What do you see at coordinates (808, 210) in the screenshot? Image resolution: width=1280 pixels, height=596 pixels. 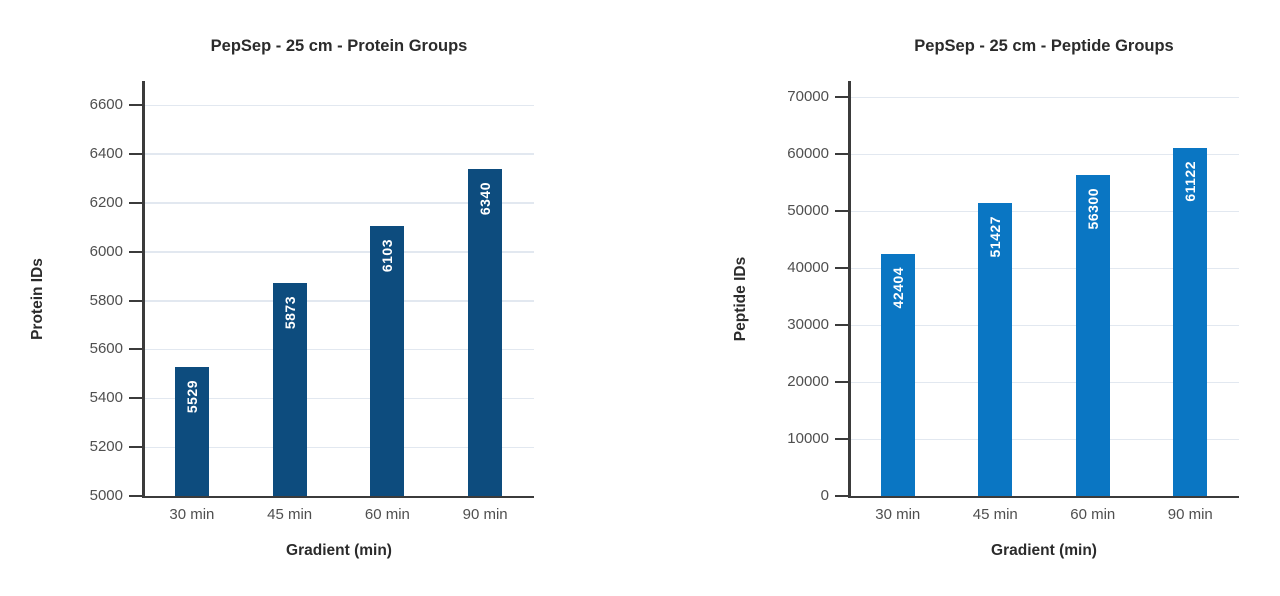 I see `y-tick-label: 50000` at bounding box center [808, 210].